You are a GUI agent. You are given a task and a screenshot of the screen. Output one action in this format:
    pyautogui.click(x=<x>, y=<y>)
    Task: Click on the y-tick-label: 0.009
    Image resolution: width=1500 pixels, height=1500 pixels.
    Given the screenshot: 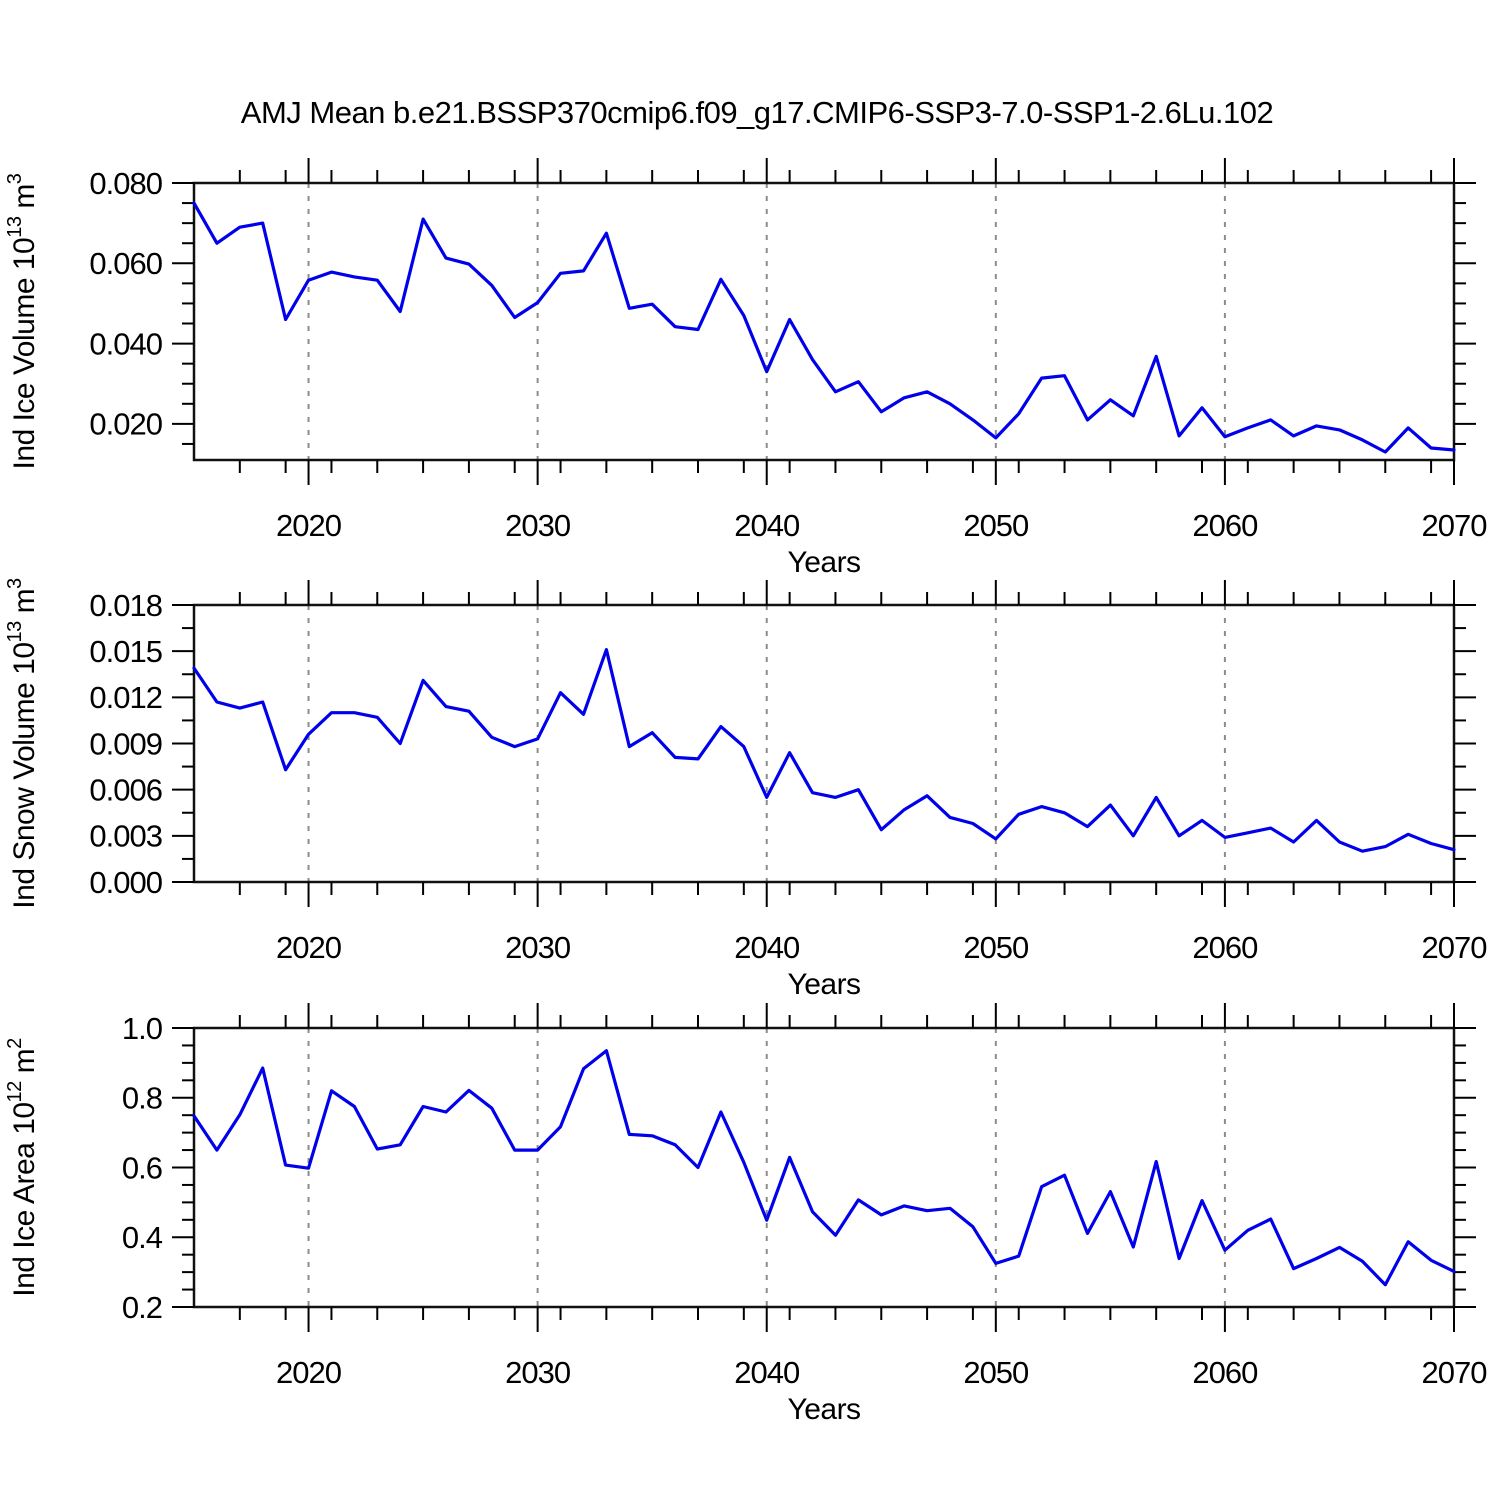 What is the action you would take?
    pyautogui.click(x=125, y=743)
    